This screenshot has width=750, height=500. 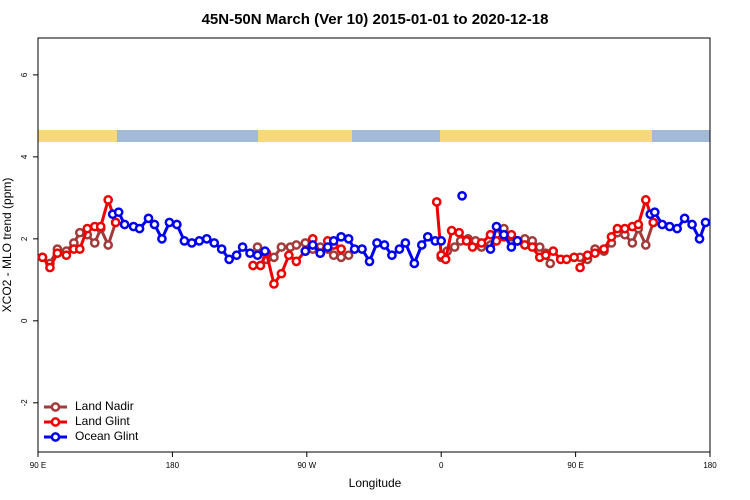 I want to click on x-tick-label: 90 W, so click(x=306, y=465).